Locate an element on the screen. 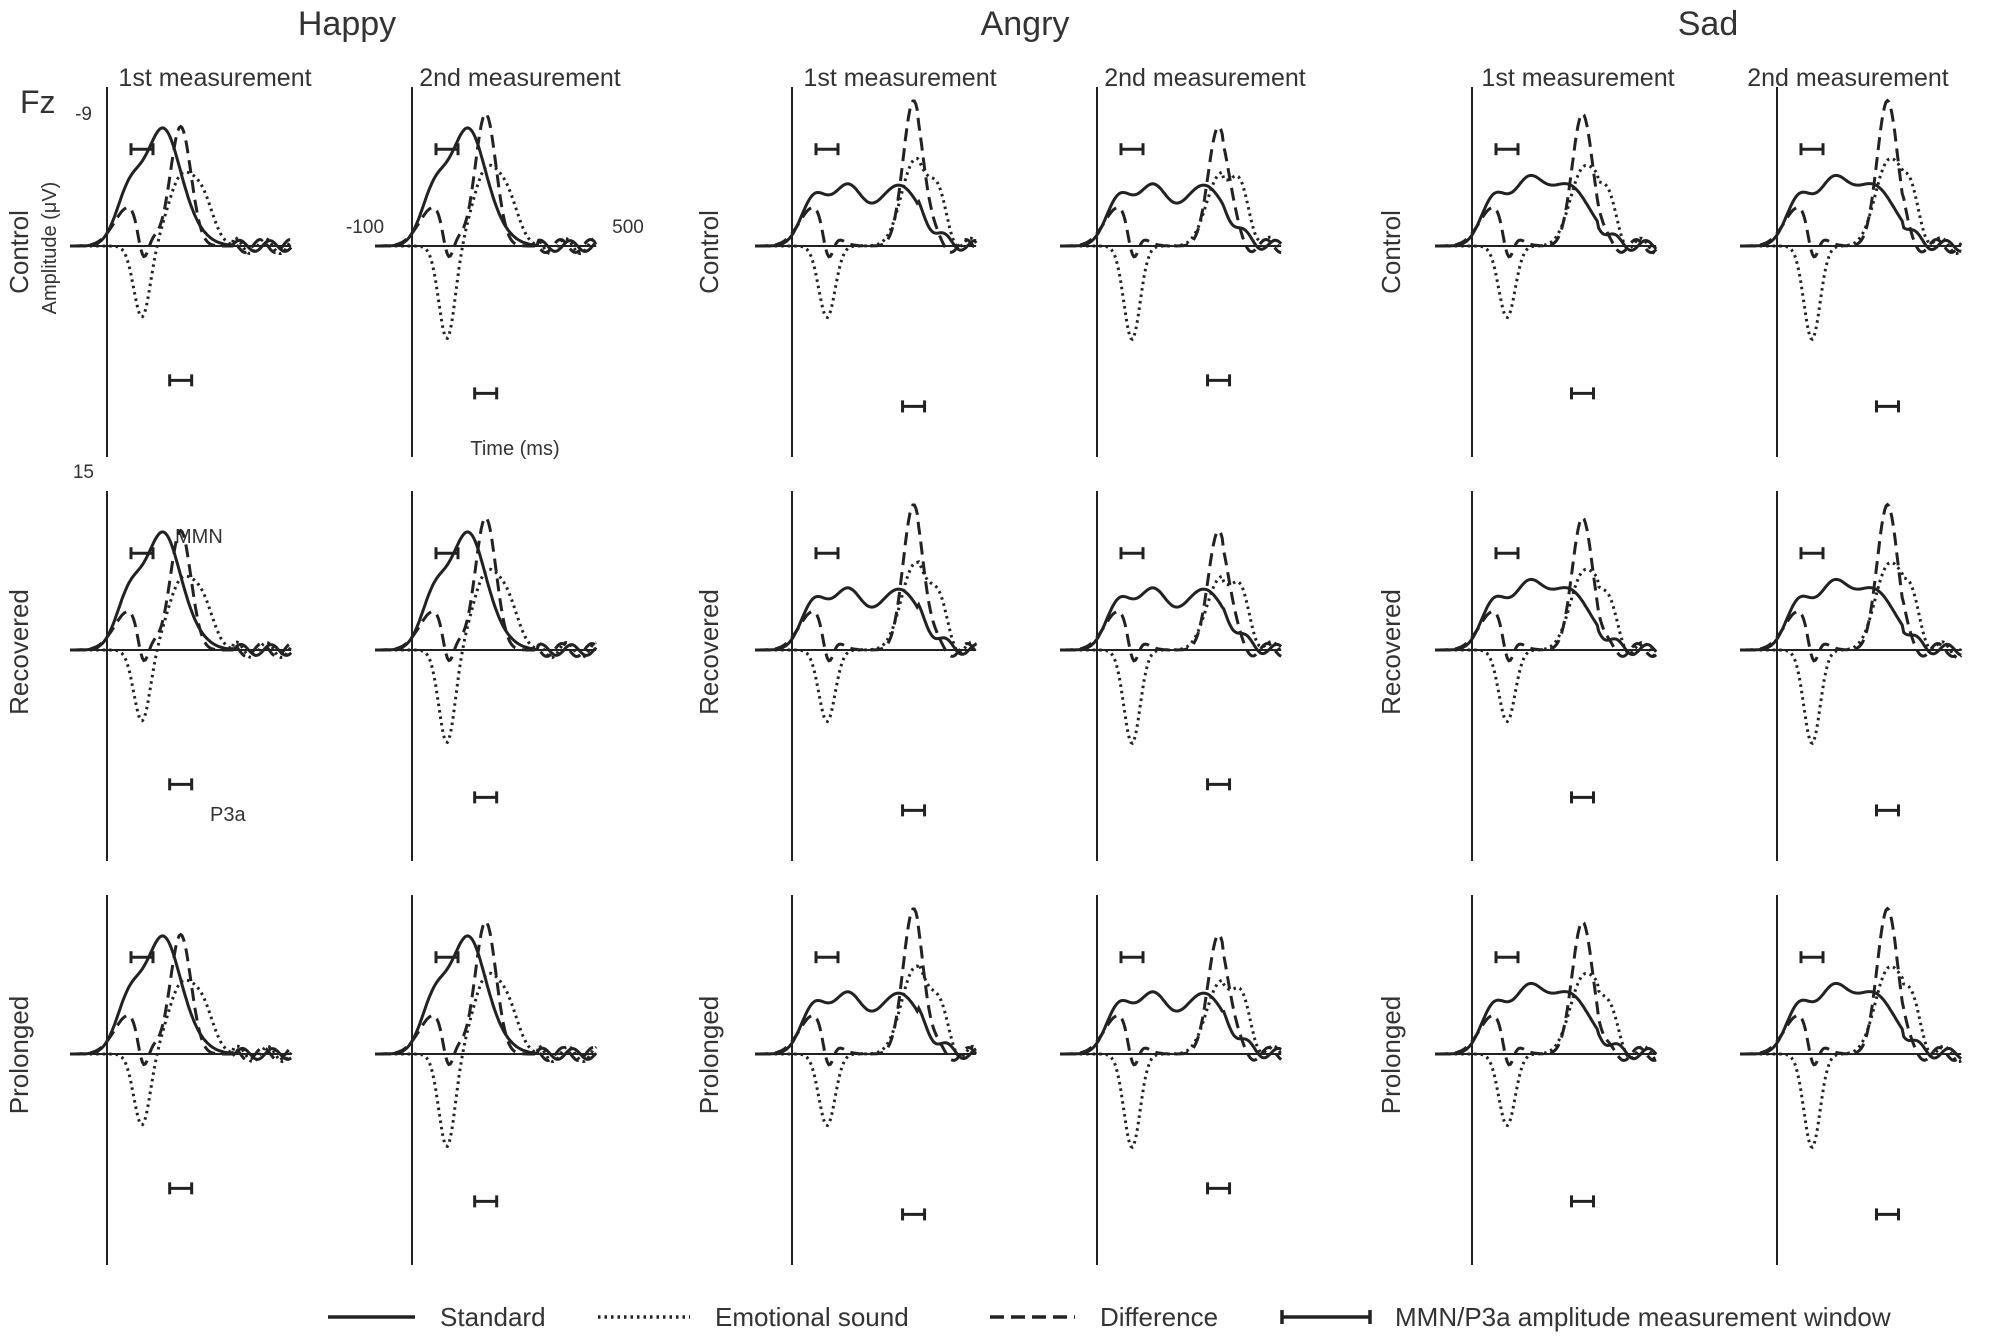  panel-angry-1st-prolonged is located at coordinates (866, 1080).